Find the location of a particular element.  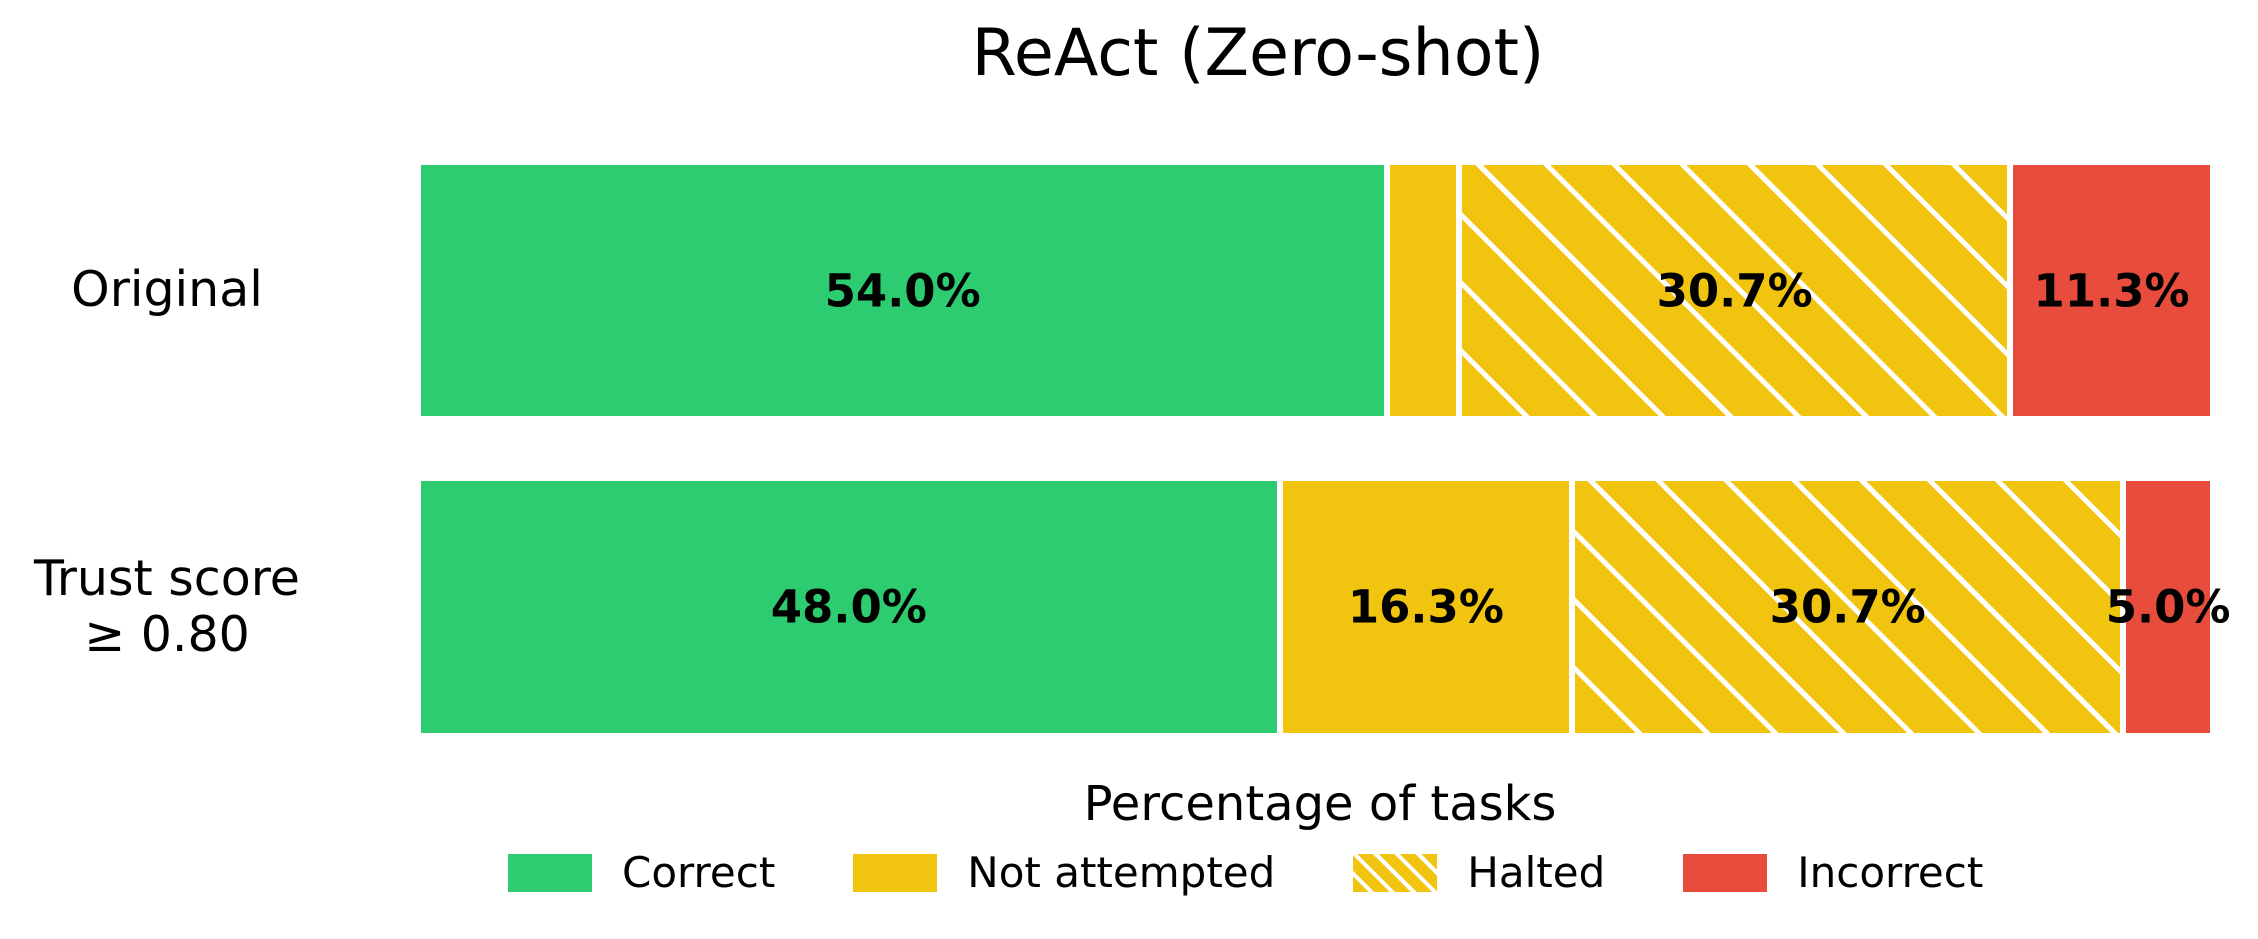

legend-swatch-halted is located at coordinates (1395, 873).